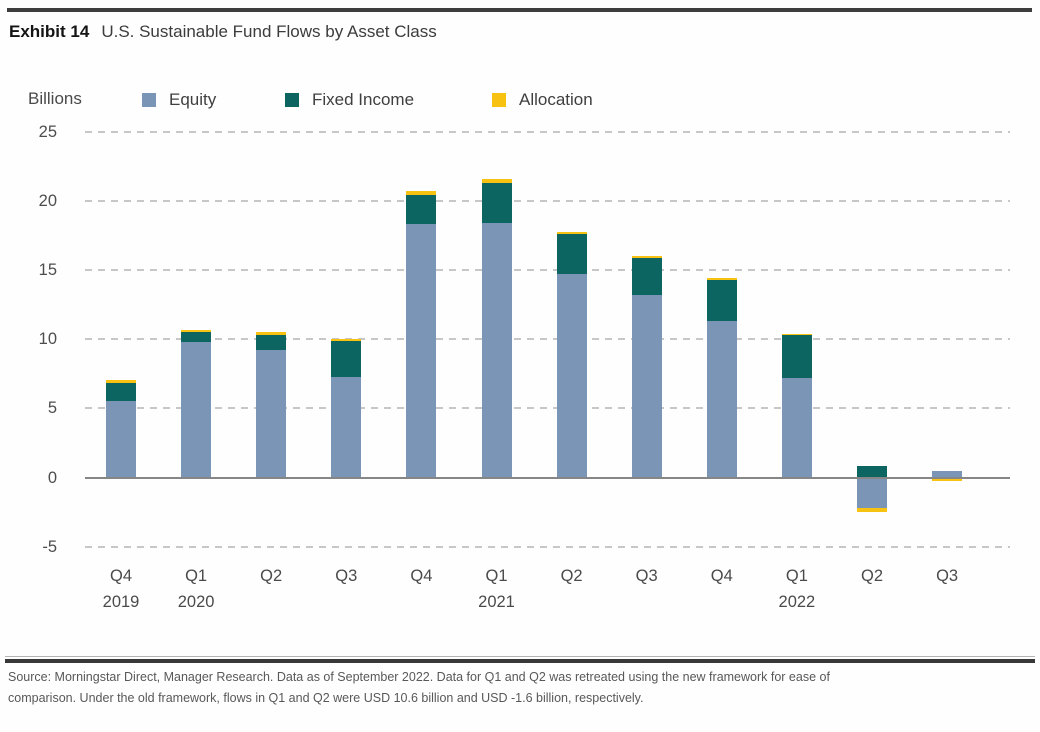  What do you see at coordinates (646, 256) in the screenshot?
I see `bar-segment-allocation-q3-2021` at bounding box center [646, 256].